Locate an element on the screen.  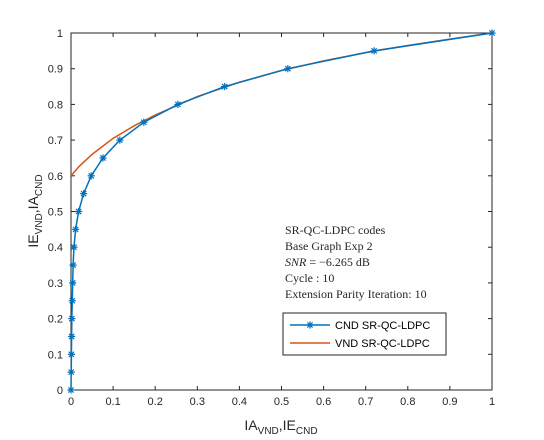
y-axis-label: IEVND,IACND is located at coordinates (35, 210).